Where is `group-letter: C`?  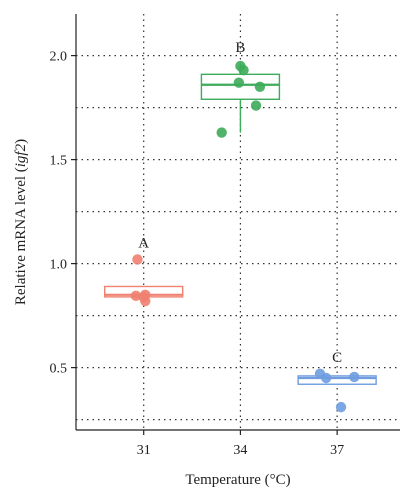 group-letter: C is located at coordinates (337, 358).